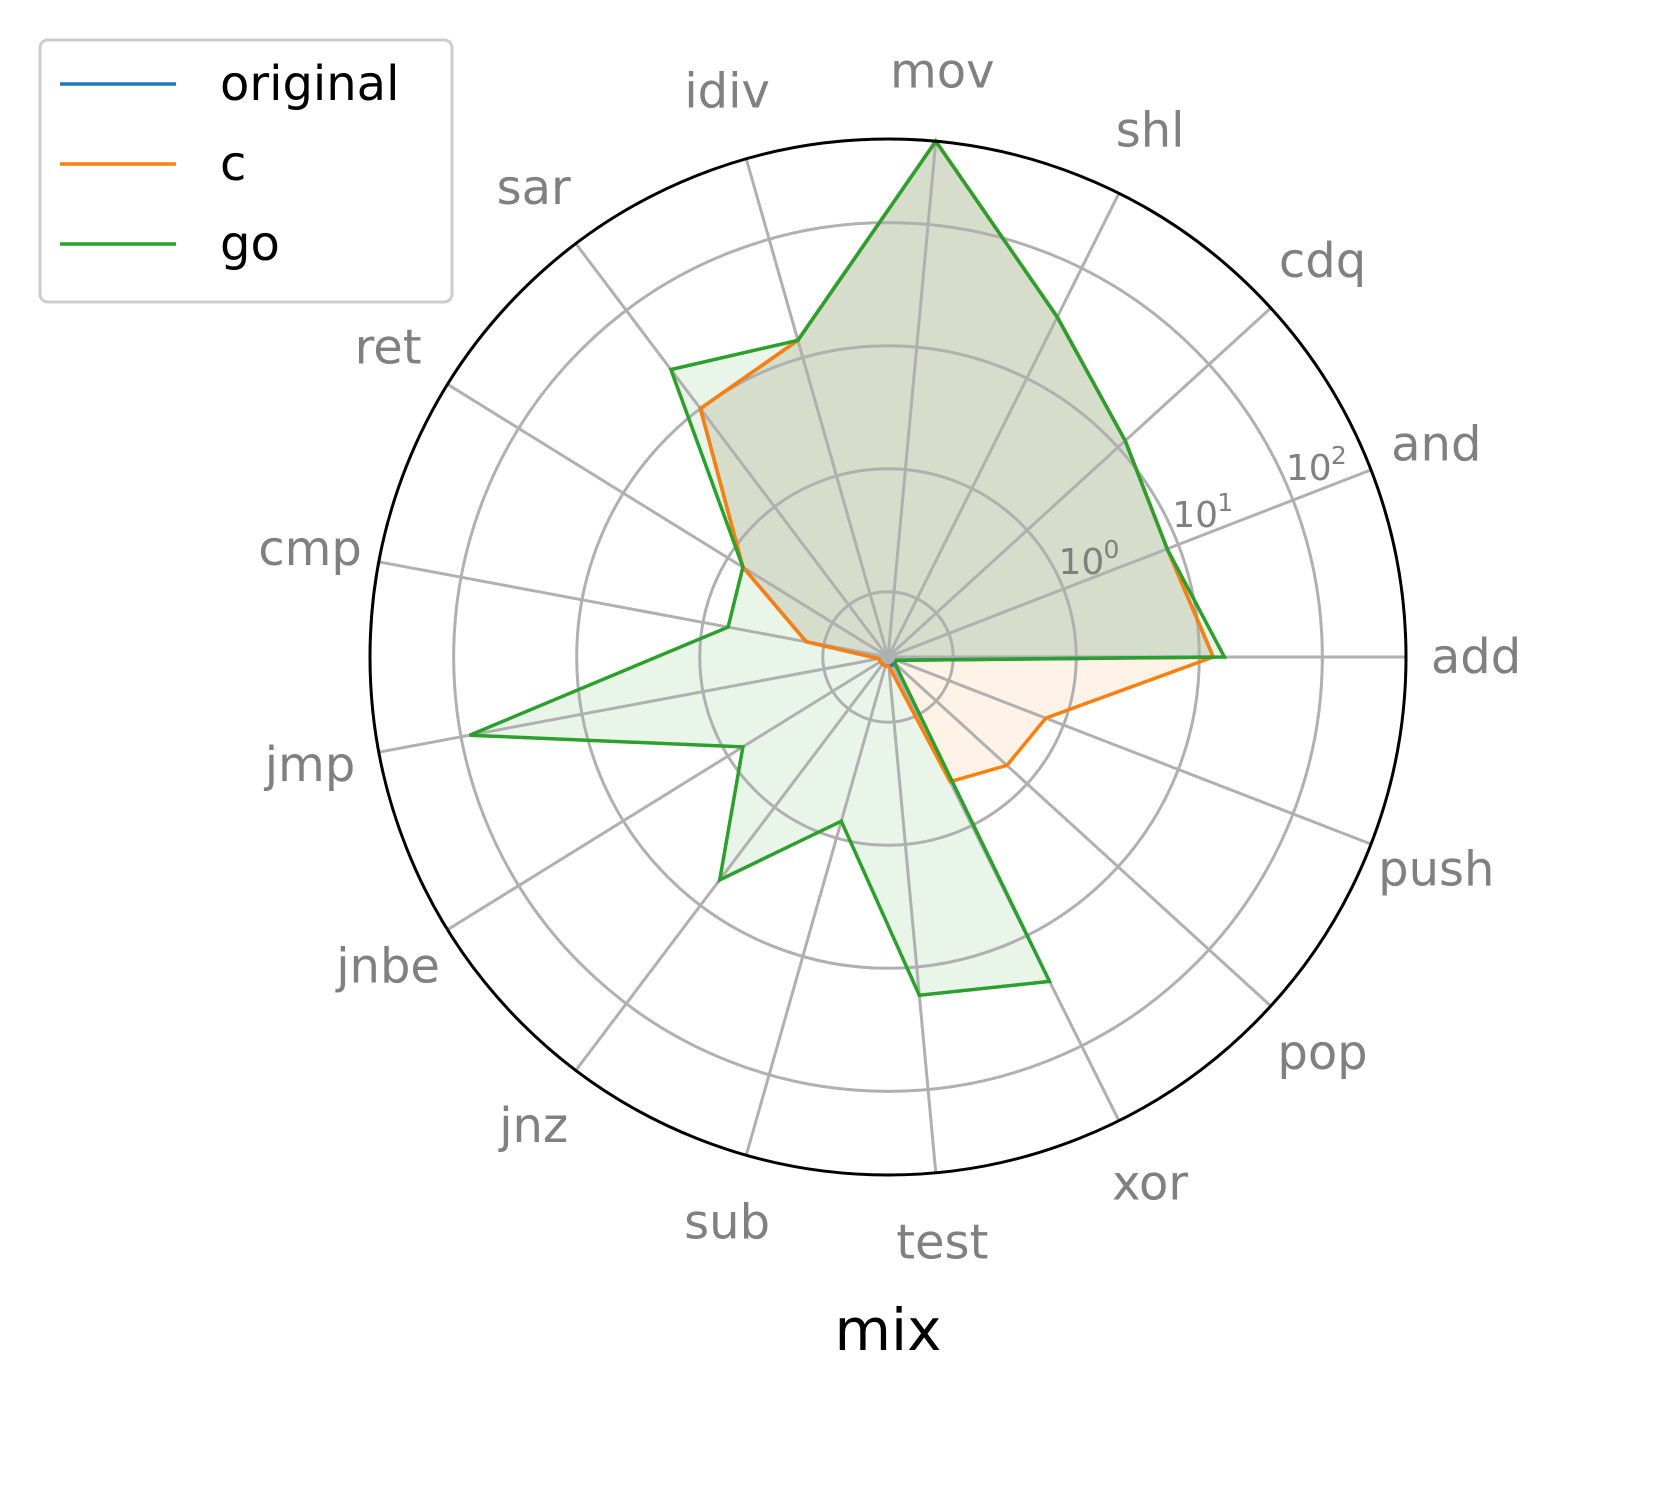 The width and height of the screenshot is (1662, 1485). I want to click on legend-label-c: c, so click(233, 164).